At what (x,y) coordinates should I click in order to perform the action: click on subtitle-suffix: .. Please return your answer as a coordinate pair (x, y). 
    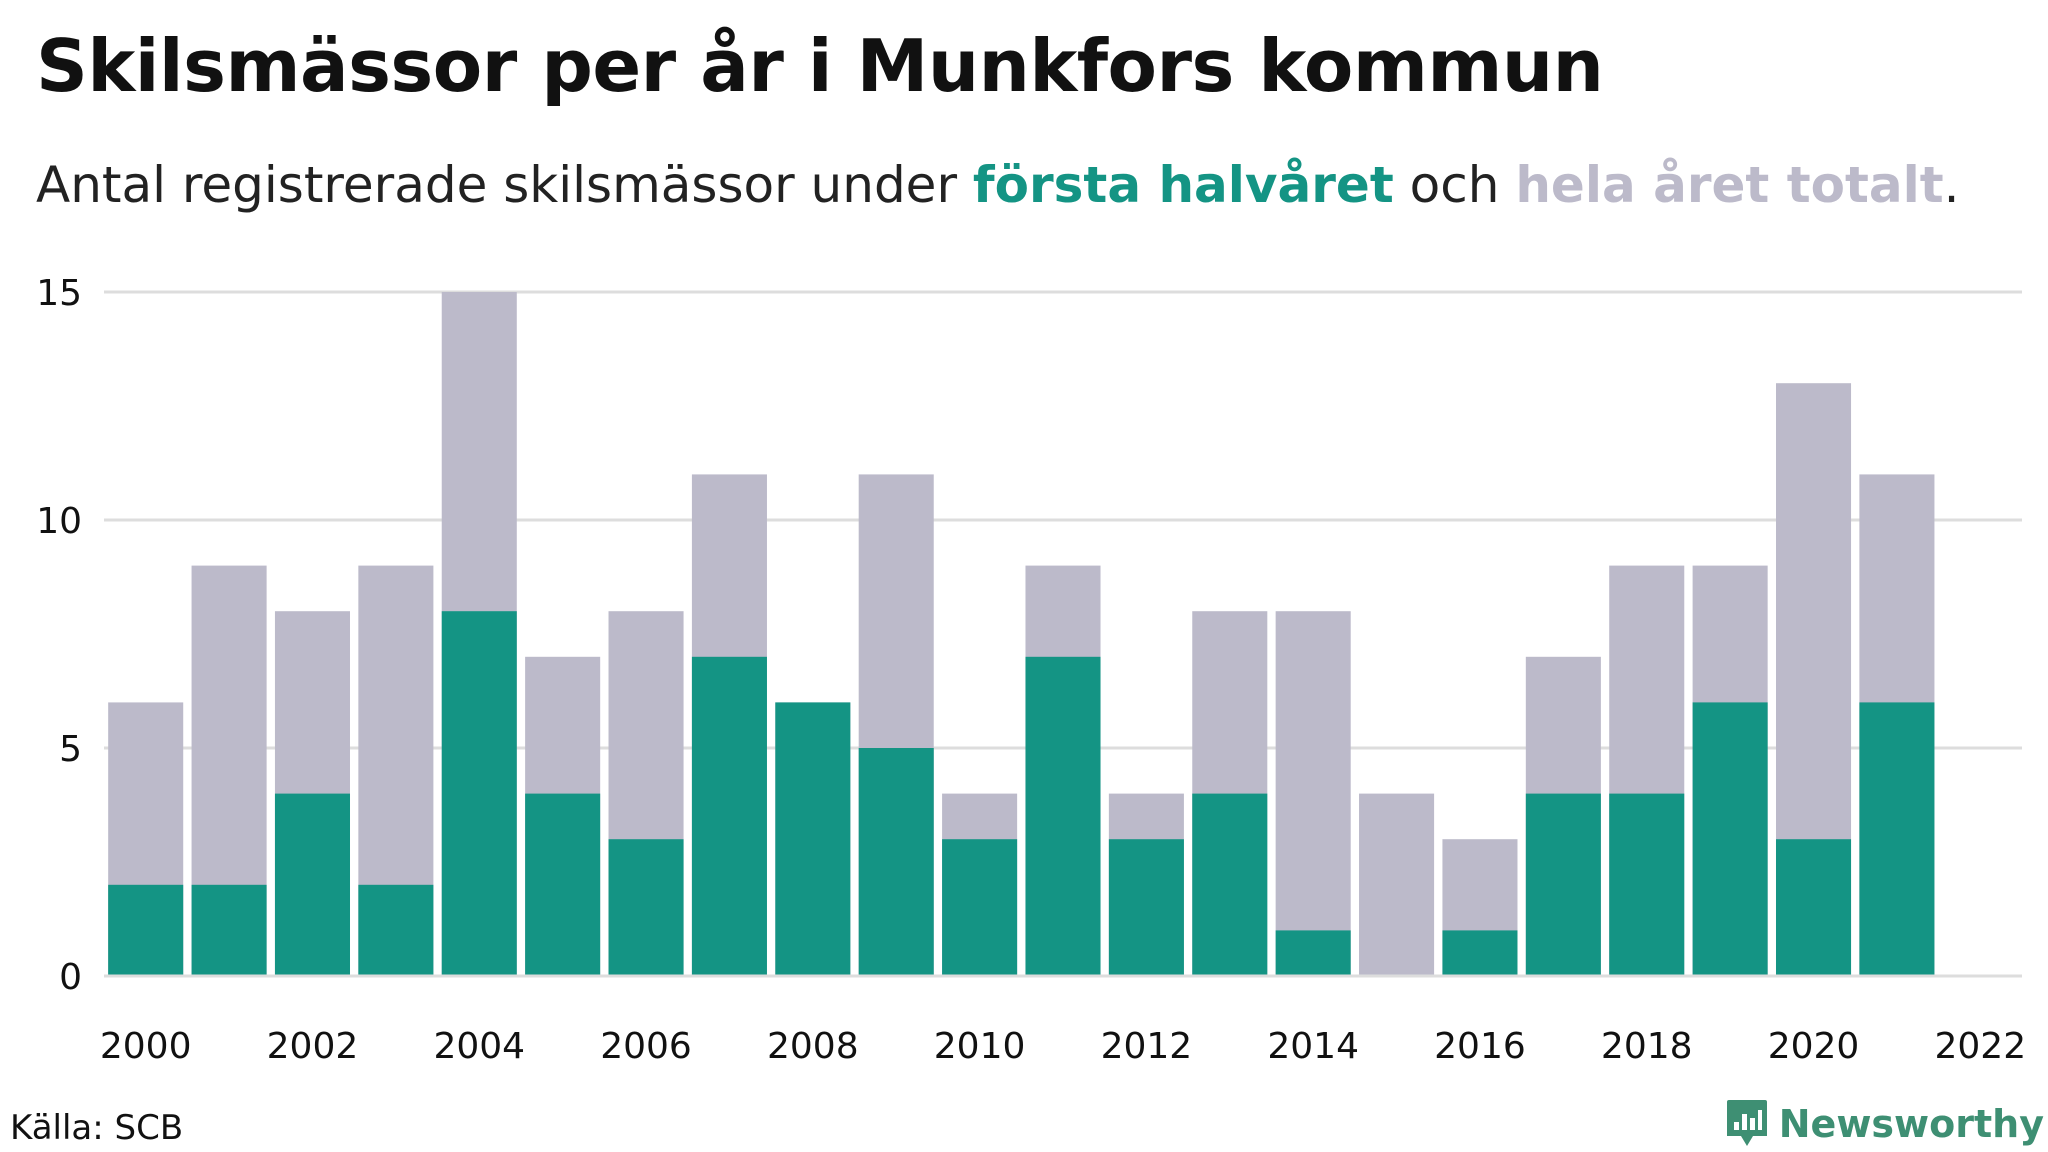
    Looking at the image, I should click on (1951, 185).